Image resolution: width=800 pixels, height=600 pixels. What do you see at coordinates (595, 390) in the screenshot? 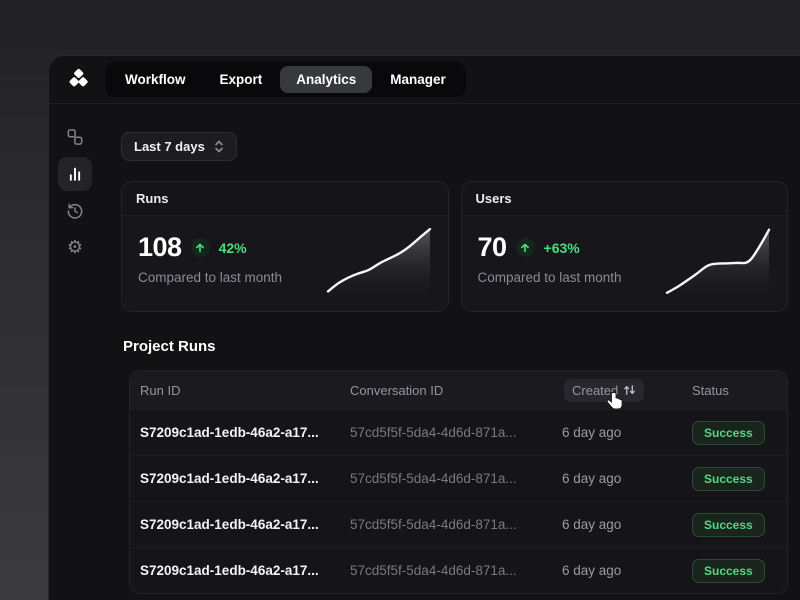
I see `col-created-label: Created` at bounding box center [595, 390].